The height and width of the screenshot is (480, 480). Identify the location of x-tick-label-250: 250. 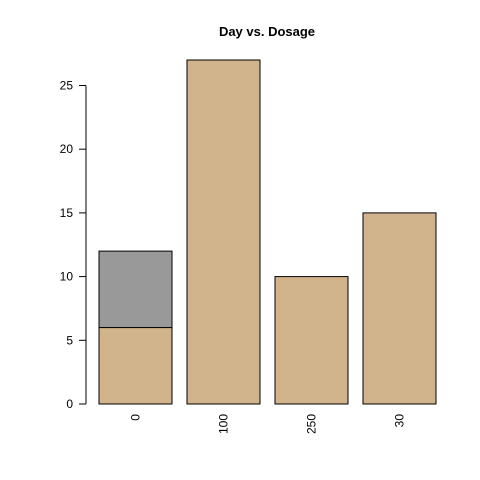
(312, 424).